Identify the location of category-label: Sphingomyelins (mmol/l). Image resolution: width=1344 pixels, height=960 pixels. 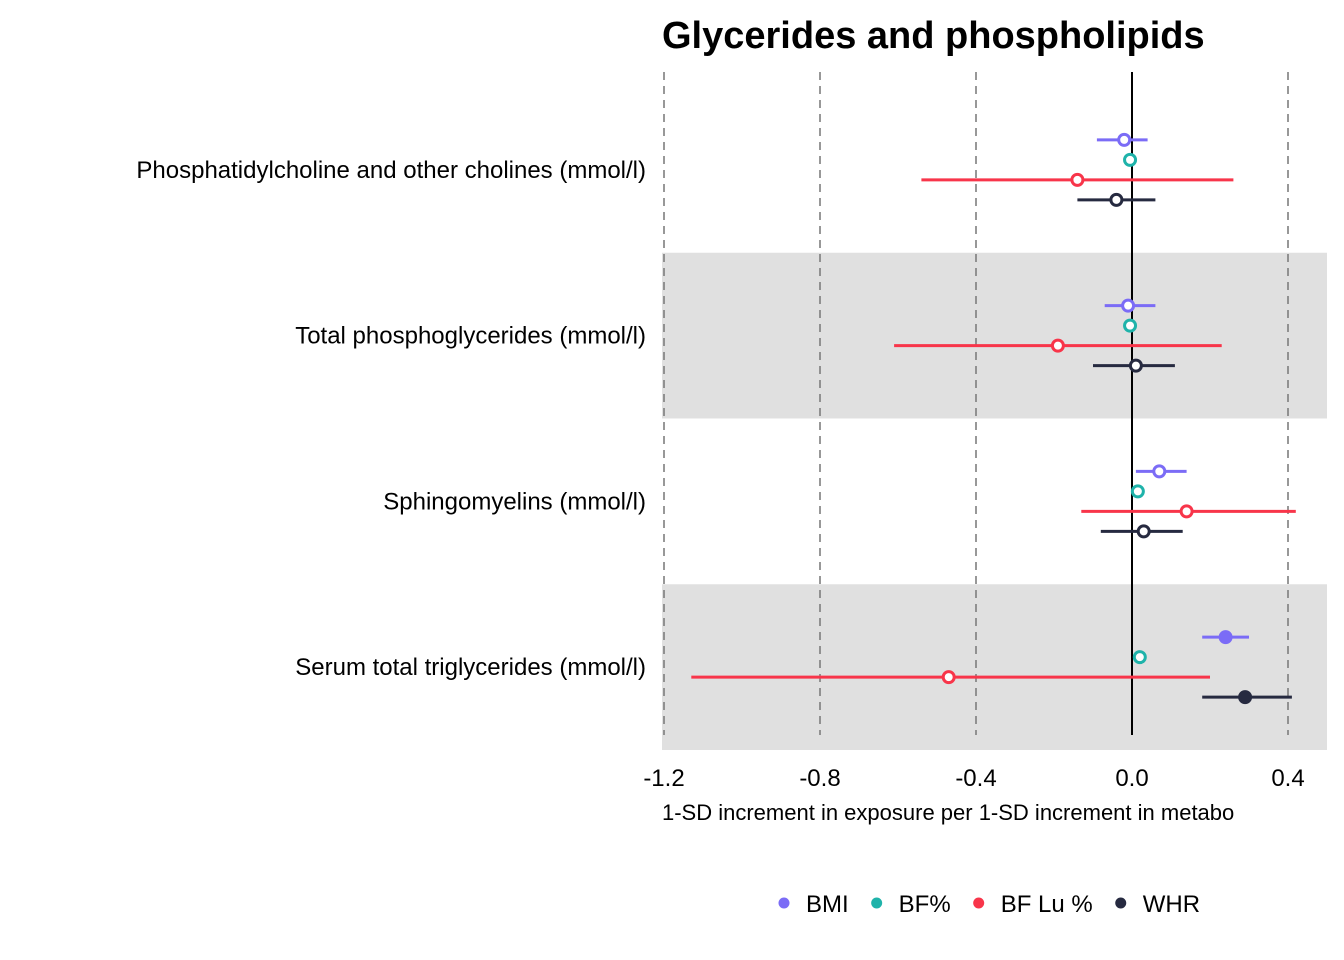
(514, 501).